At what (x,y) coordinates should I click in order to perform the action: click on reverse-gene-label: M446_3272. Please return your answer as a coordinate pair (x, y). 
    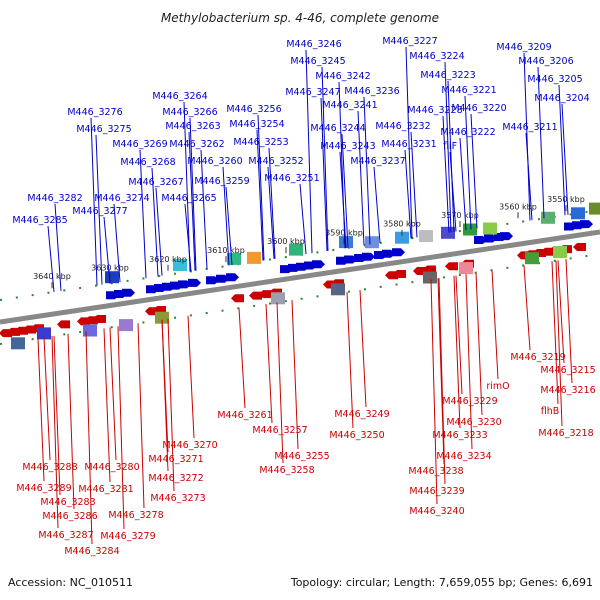
    Looking at the image, I should click on (175, 478).